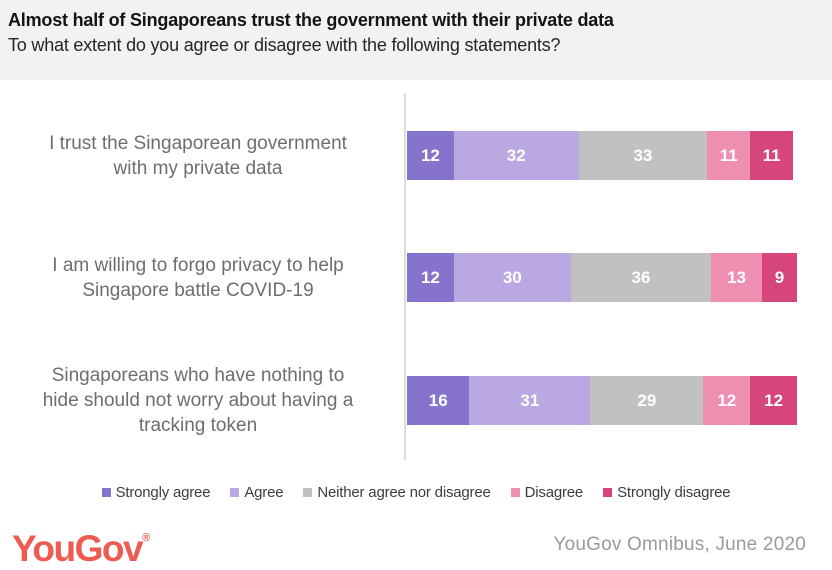  I want to click on legend-item-disagree: Disagree, so click(547, 492).